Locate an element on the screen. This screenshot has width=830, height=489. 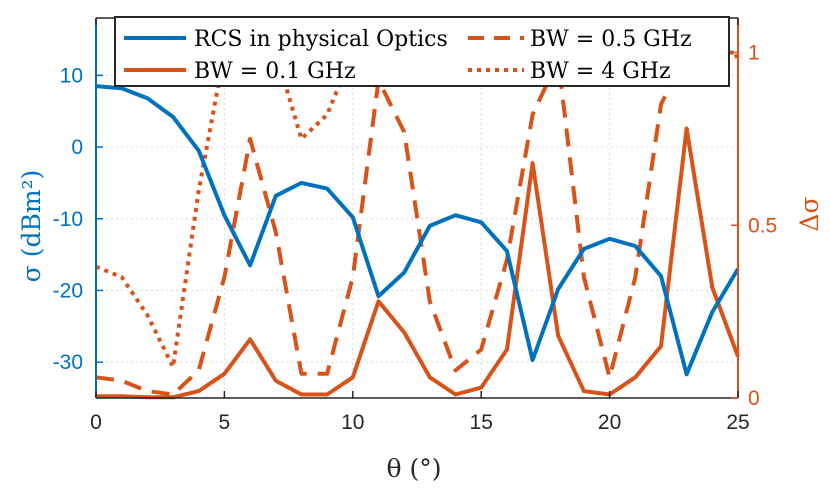
y-left-tick-label: 10 is located at coordinates (71, 75).